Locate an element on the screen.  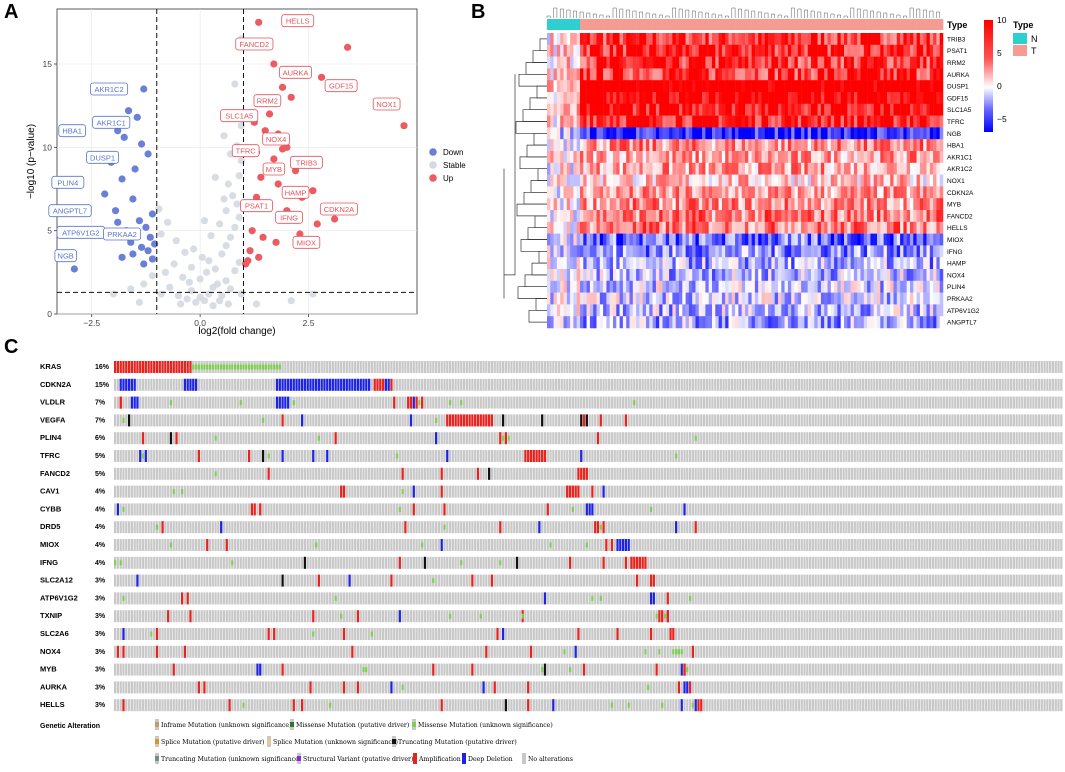
down-point is located at coordinates (128, 110).